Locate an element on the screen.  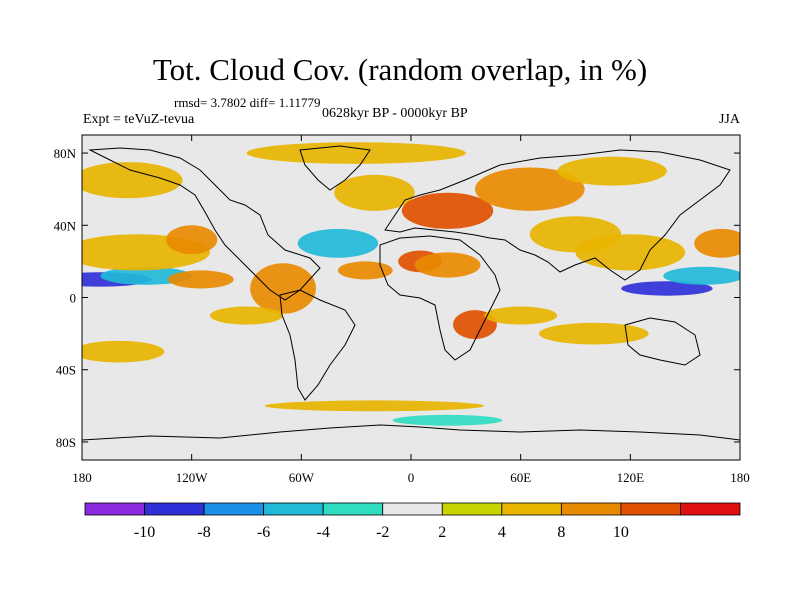
y-tick-label: 80S is located at coordinates (66, 442).